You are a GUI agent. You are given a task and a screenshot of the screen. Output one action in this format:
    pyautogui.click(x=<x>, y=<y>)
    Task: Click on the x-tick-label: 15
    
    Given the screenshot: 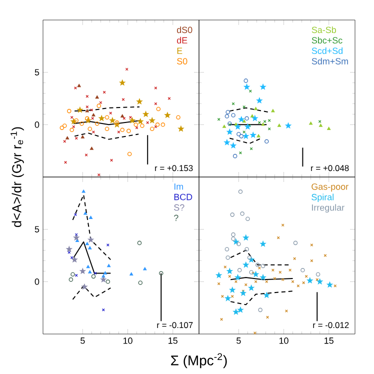 What is the action you would take?
    pyautogui.click(x=329, y=341)
    